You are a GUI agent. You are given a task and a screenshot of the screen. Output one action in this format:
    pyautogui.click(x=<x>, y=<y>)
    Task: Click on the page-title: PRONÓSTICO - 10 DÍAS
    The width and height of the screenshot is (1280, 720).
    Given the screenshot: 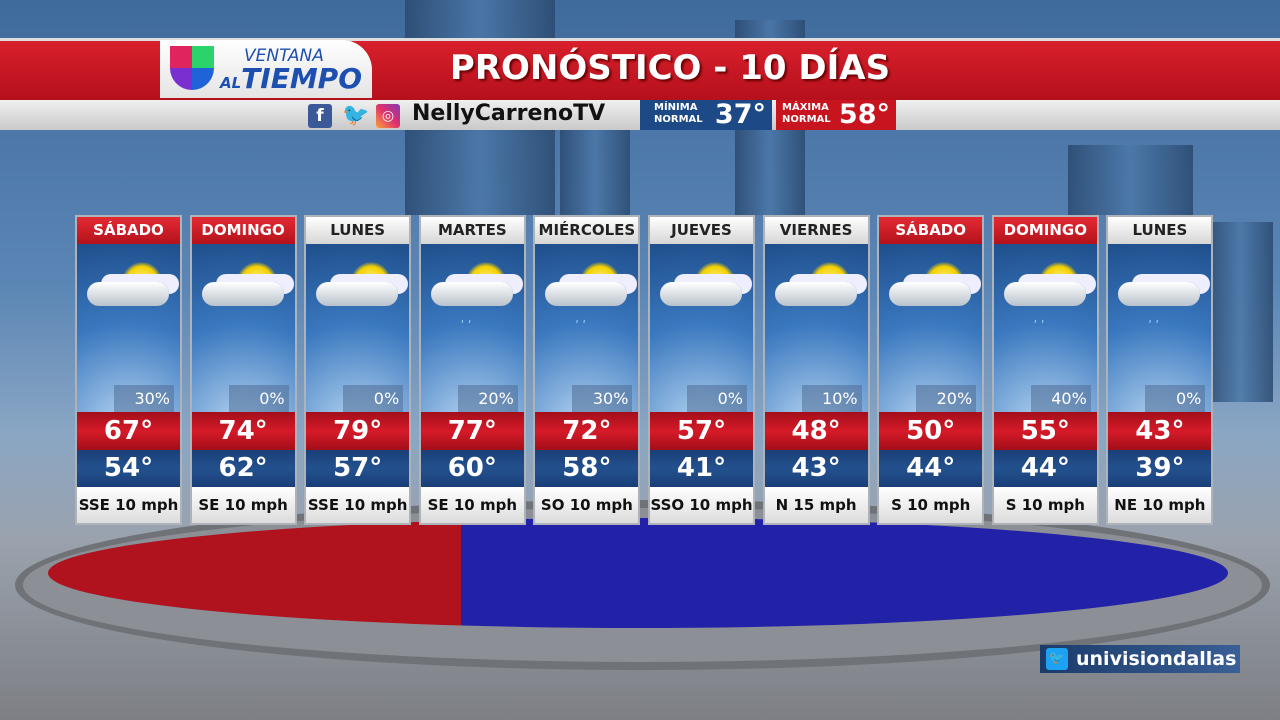 What is the action you would take?
    pyautogui.click(x=670, y=68)
    